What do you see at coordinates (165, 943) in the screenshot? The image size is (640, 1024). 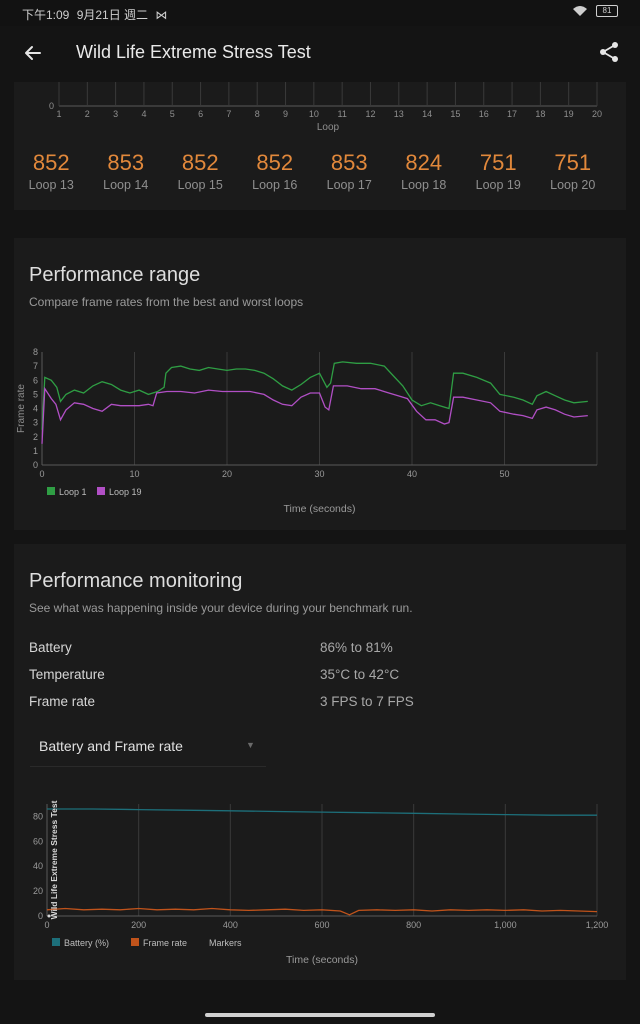 I see `legend-label: Frame rate` at bounding box center [165, 943].